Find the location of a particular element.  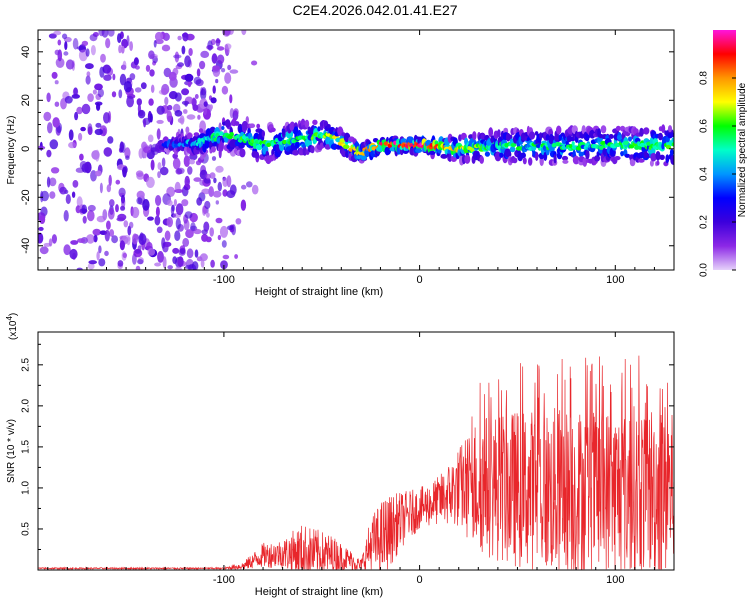

y-multiplier-label: (x104) is located at coordinates (12, 326).